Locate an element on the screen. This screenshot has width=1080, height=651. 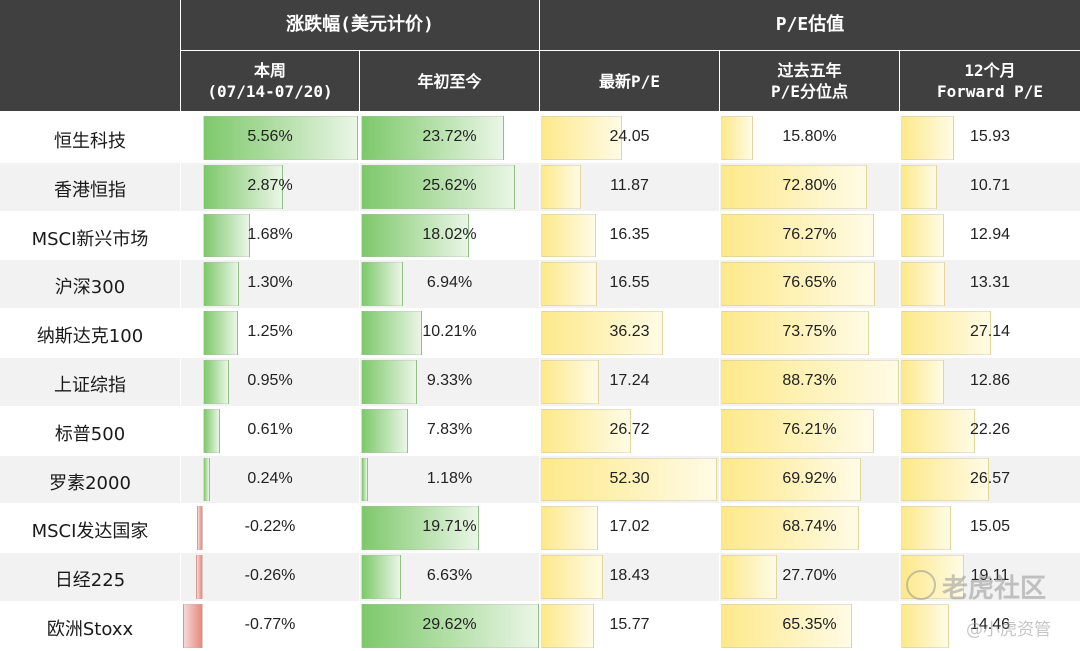
cell-value-pct: 76.21% is located at coordinates (809, 429).